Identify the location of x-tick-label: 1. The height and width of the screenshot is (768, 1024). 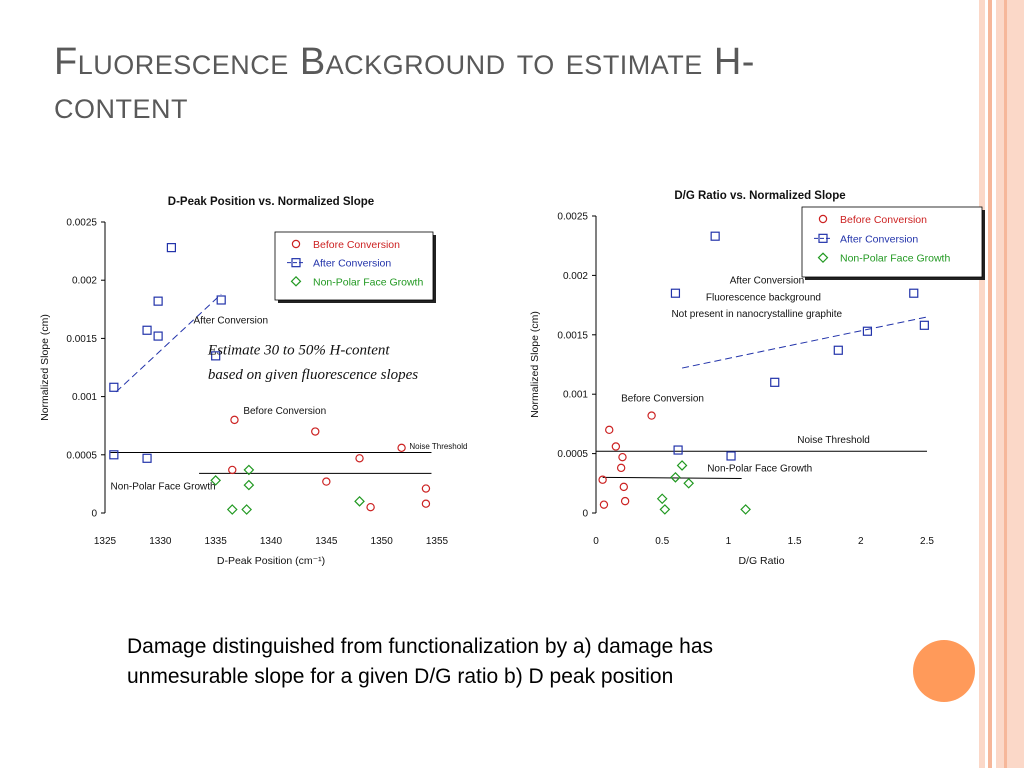
(729, 541).